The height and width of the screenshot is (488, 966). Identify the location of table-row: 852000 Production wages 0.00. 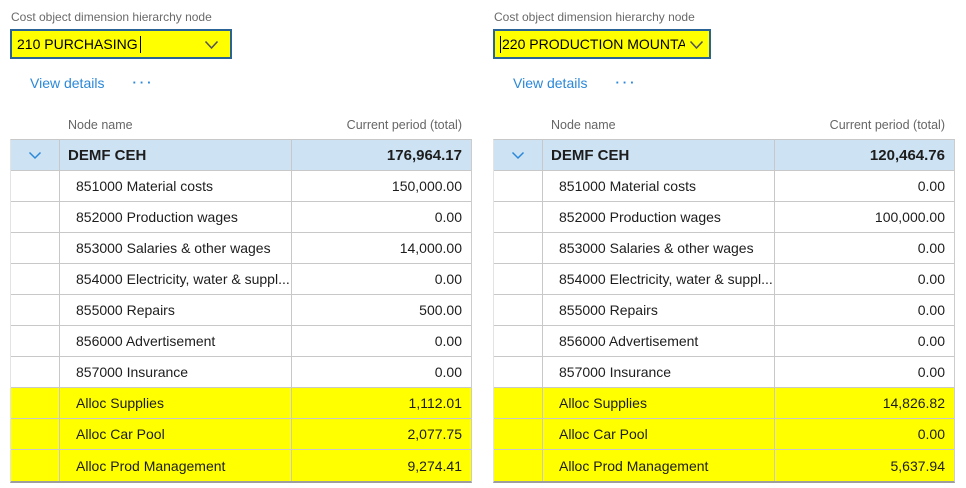
(241, 217).